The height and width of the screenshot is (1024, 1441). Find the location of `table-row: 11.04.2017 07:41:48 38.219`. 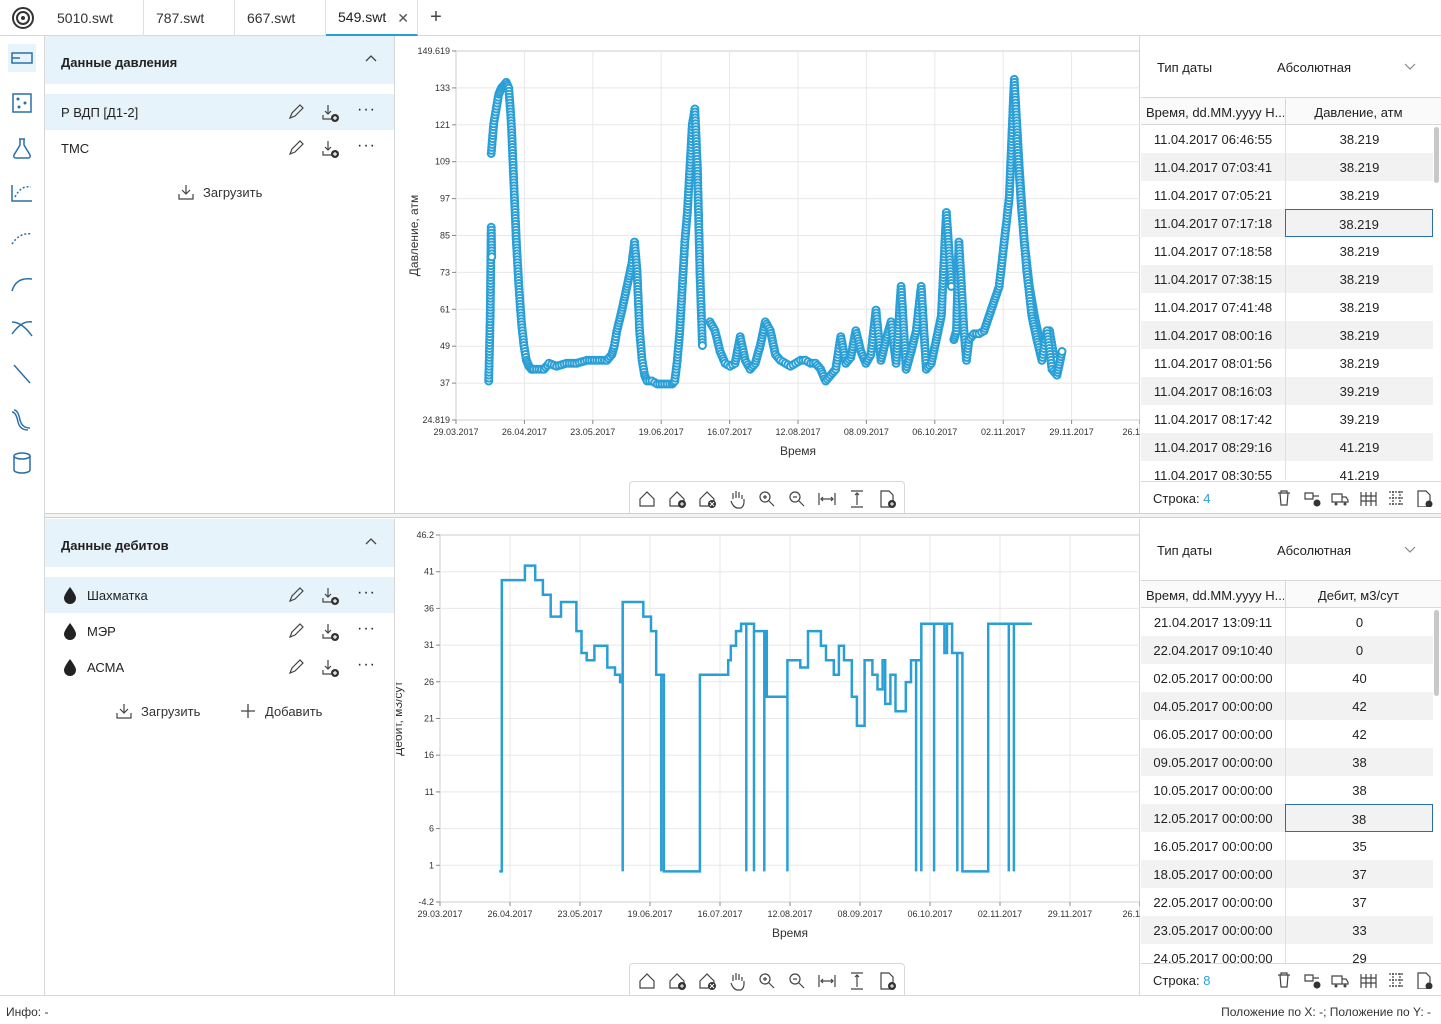

table-row: 11.04.2017 07:41:48 38.219 is located at coordinates (1287, 307).